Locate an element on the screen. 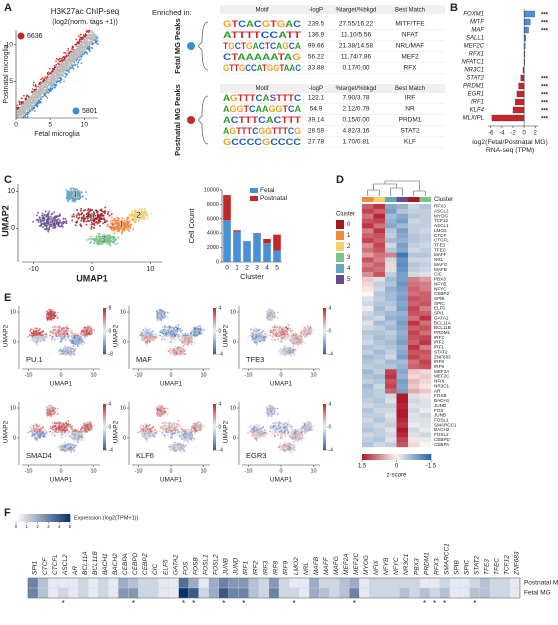 This screenshot has width=558, height=625. table-cell: 1.70/0.81 is located at coordinates (355, 142).